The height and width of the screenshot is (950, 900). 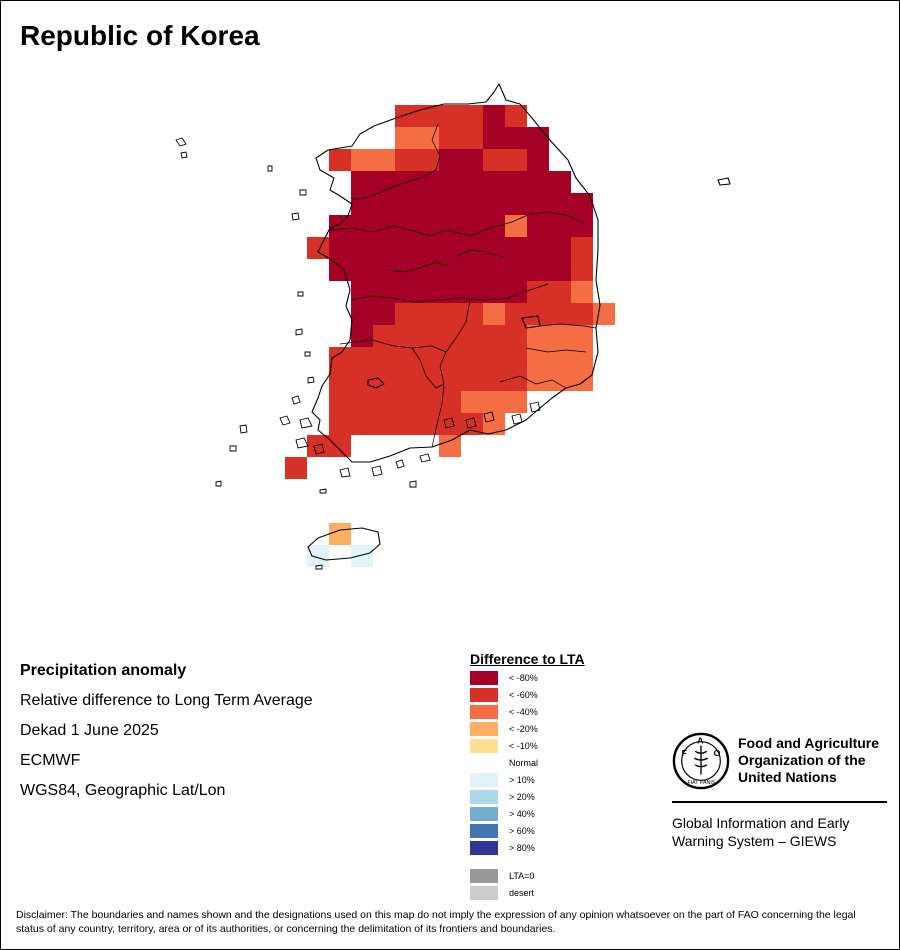 I want to click on fao-logo-letter-a: A, so click(x=700, y=741).